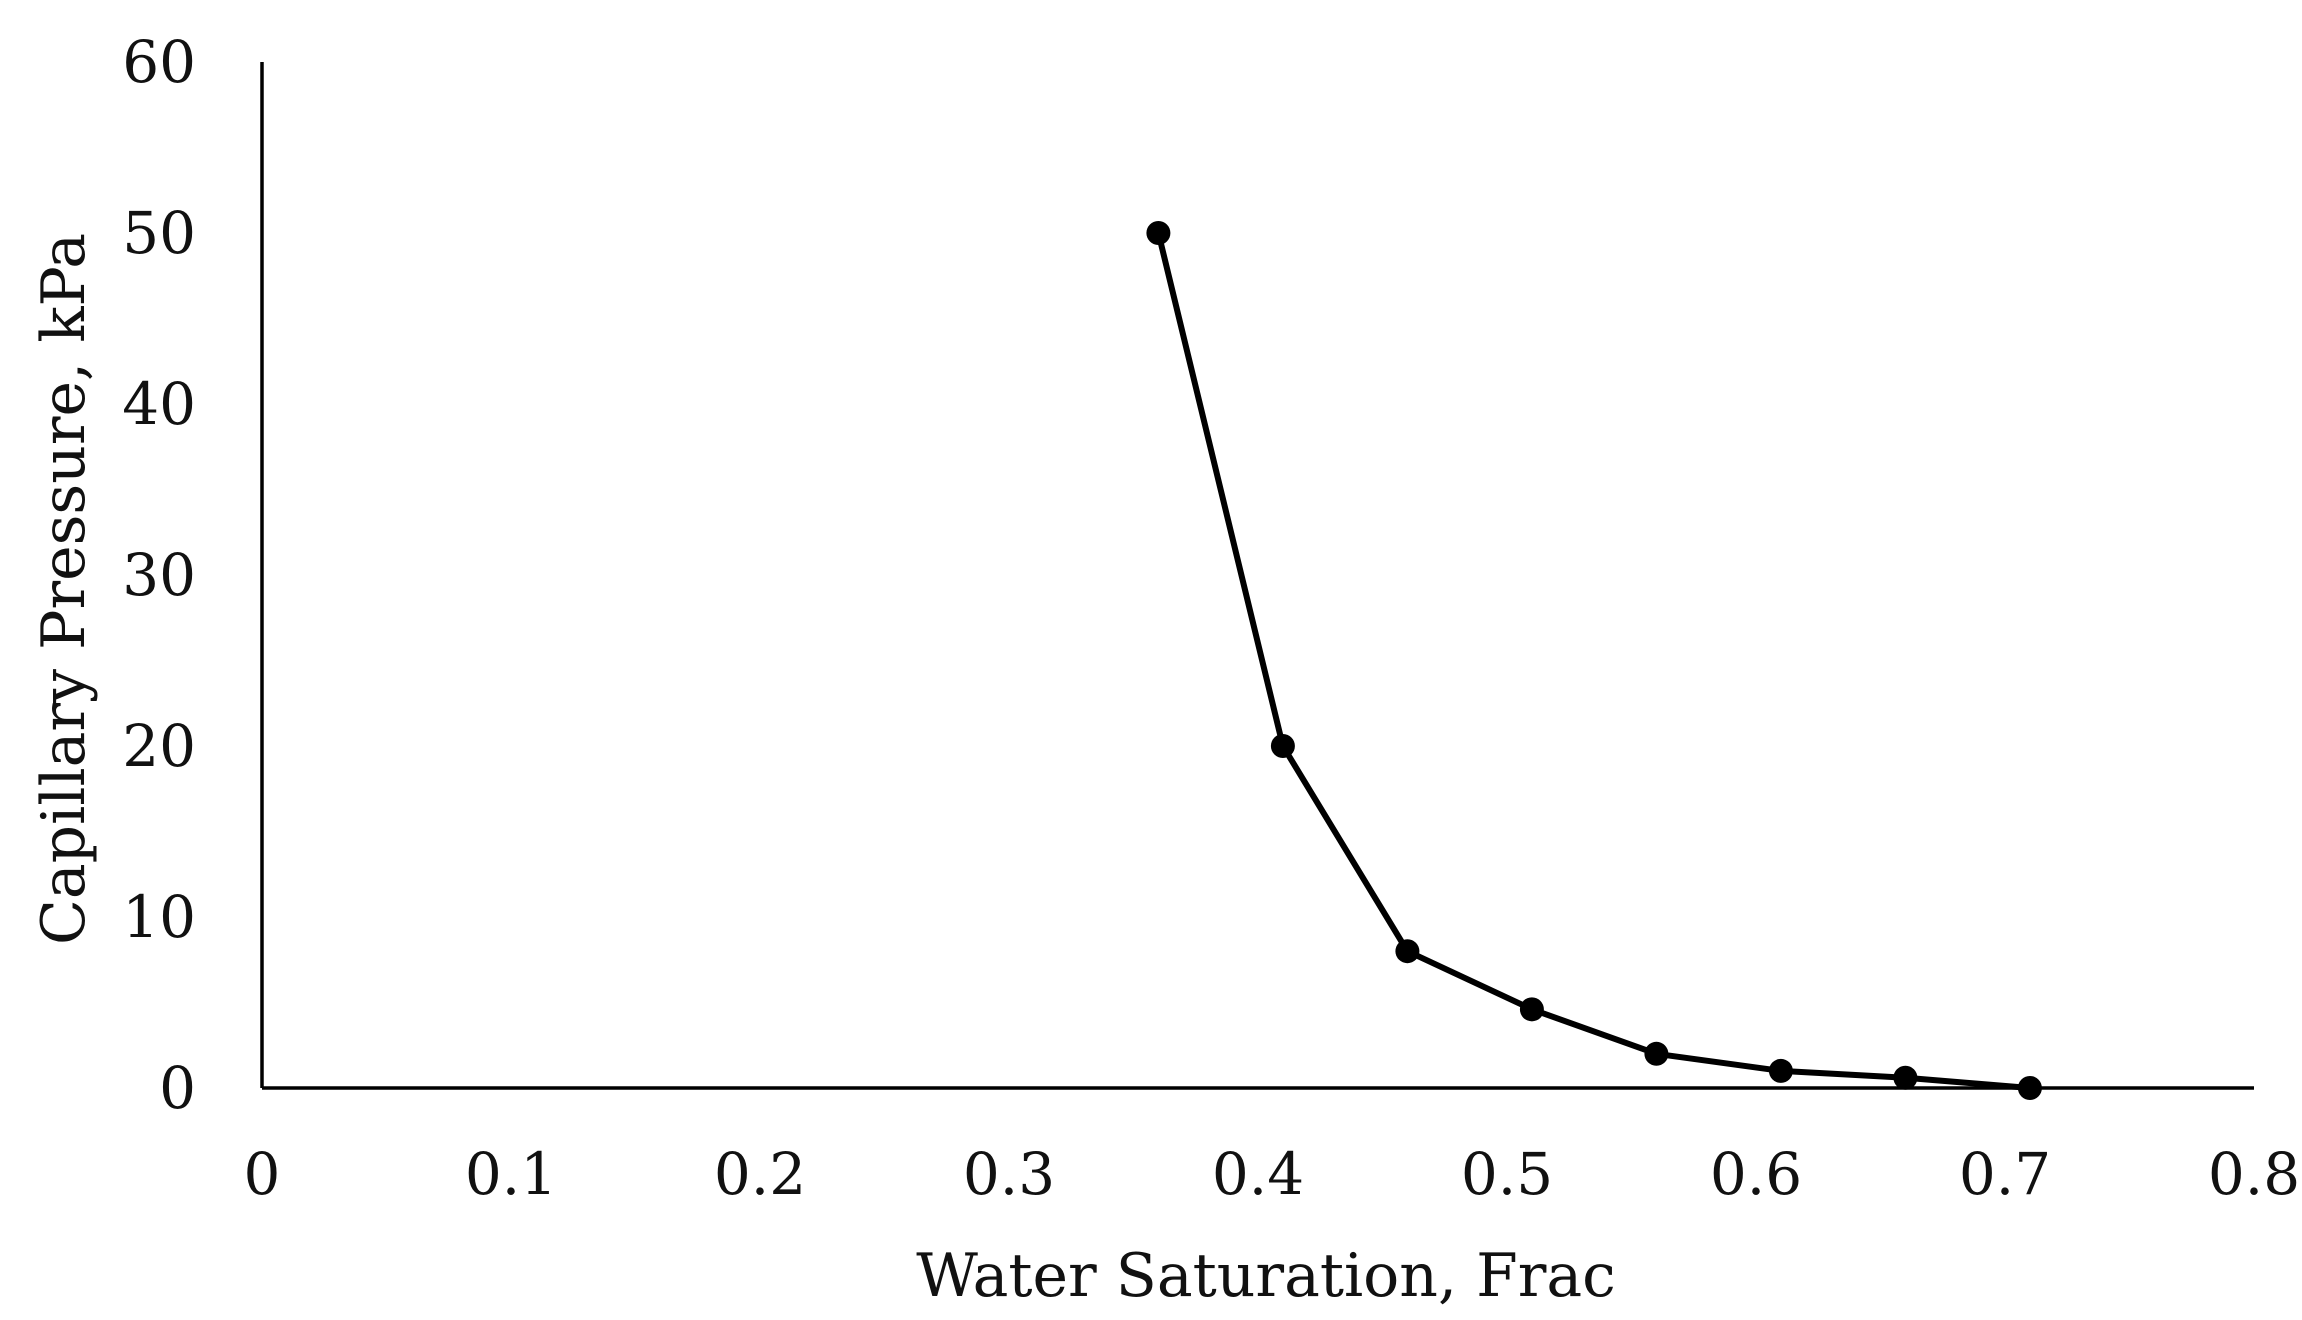 This screenshot has width=2302, height=1320. I want to click on x-tick-label: 0.6, so click(1756, 1174).